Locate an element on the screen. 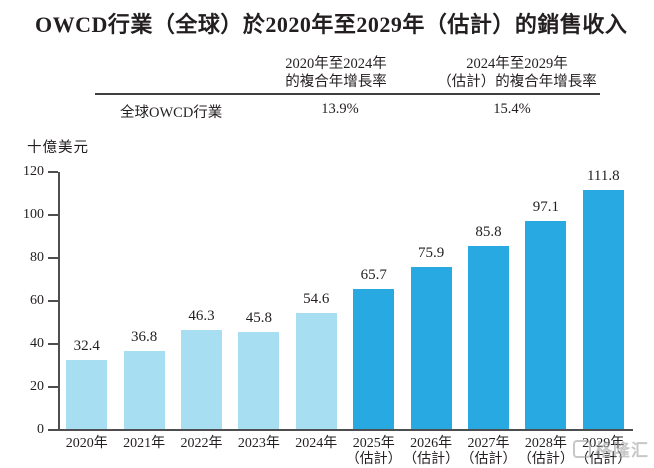 Image resolution: width=654 pixels, height=468 pixels. bar-2028年 is located at coordinates (546, 325).